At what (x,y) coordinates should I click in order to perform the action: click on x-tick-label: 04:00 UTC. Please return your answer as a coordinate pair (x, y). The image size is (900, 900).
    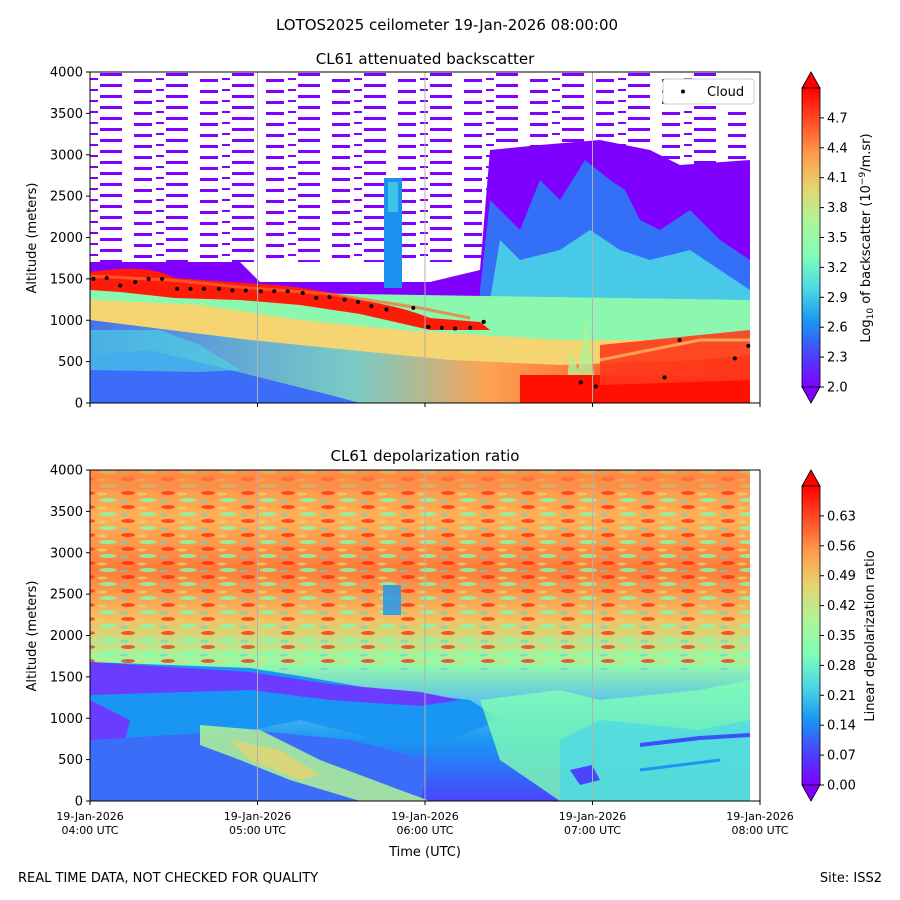
    Looking at the image, I should click on (89, 830).